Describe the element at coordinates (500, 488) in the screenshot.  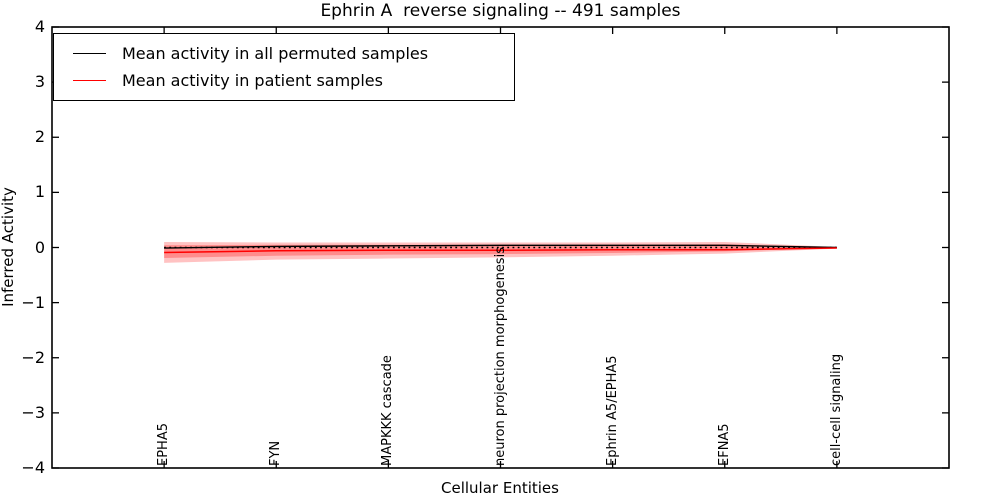
I see `x-axis-label: Cellular Entities` at that location.